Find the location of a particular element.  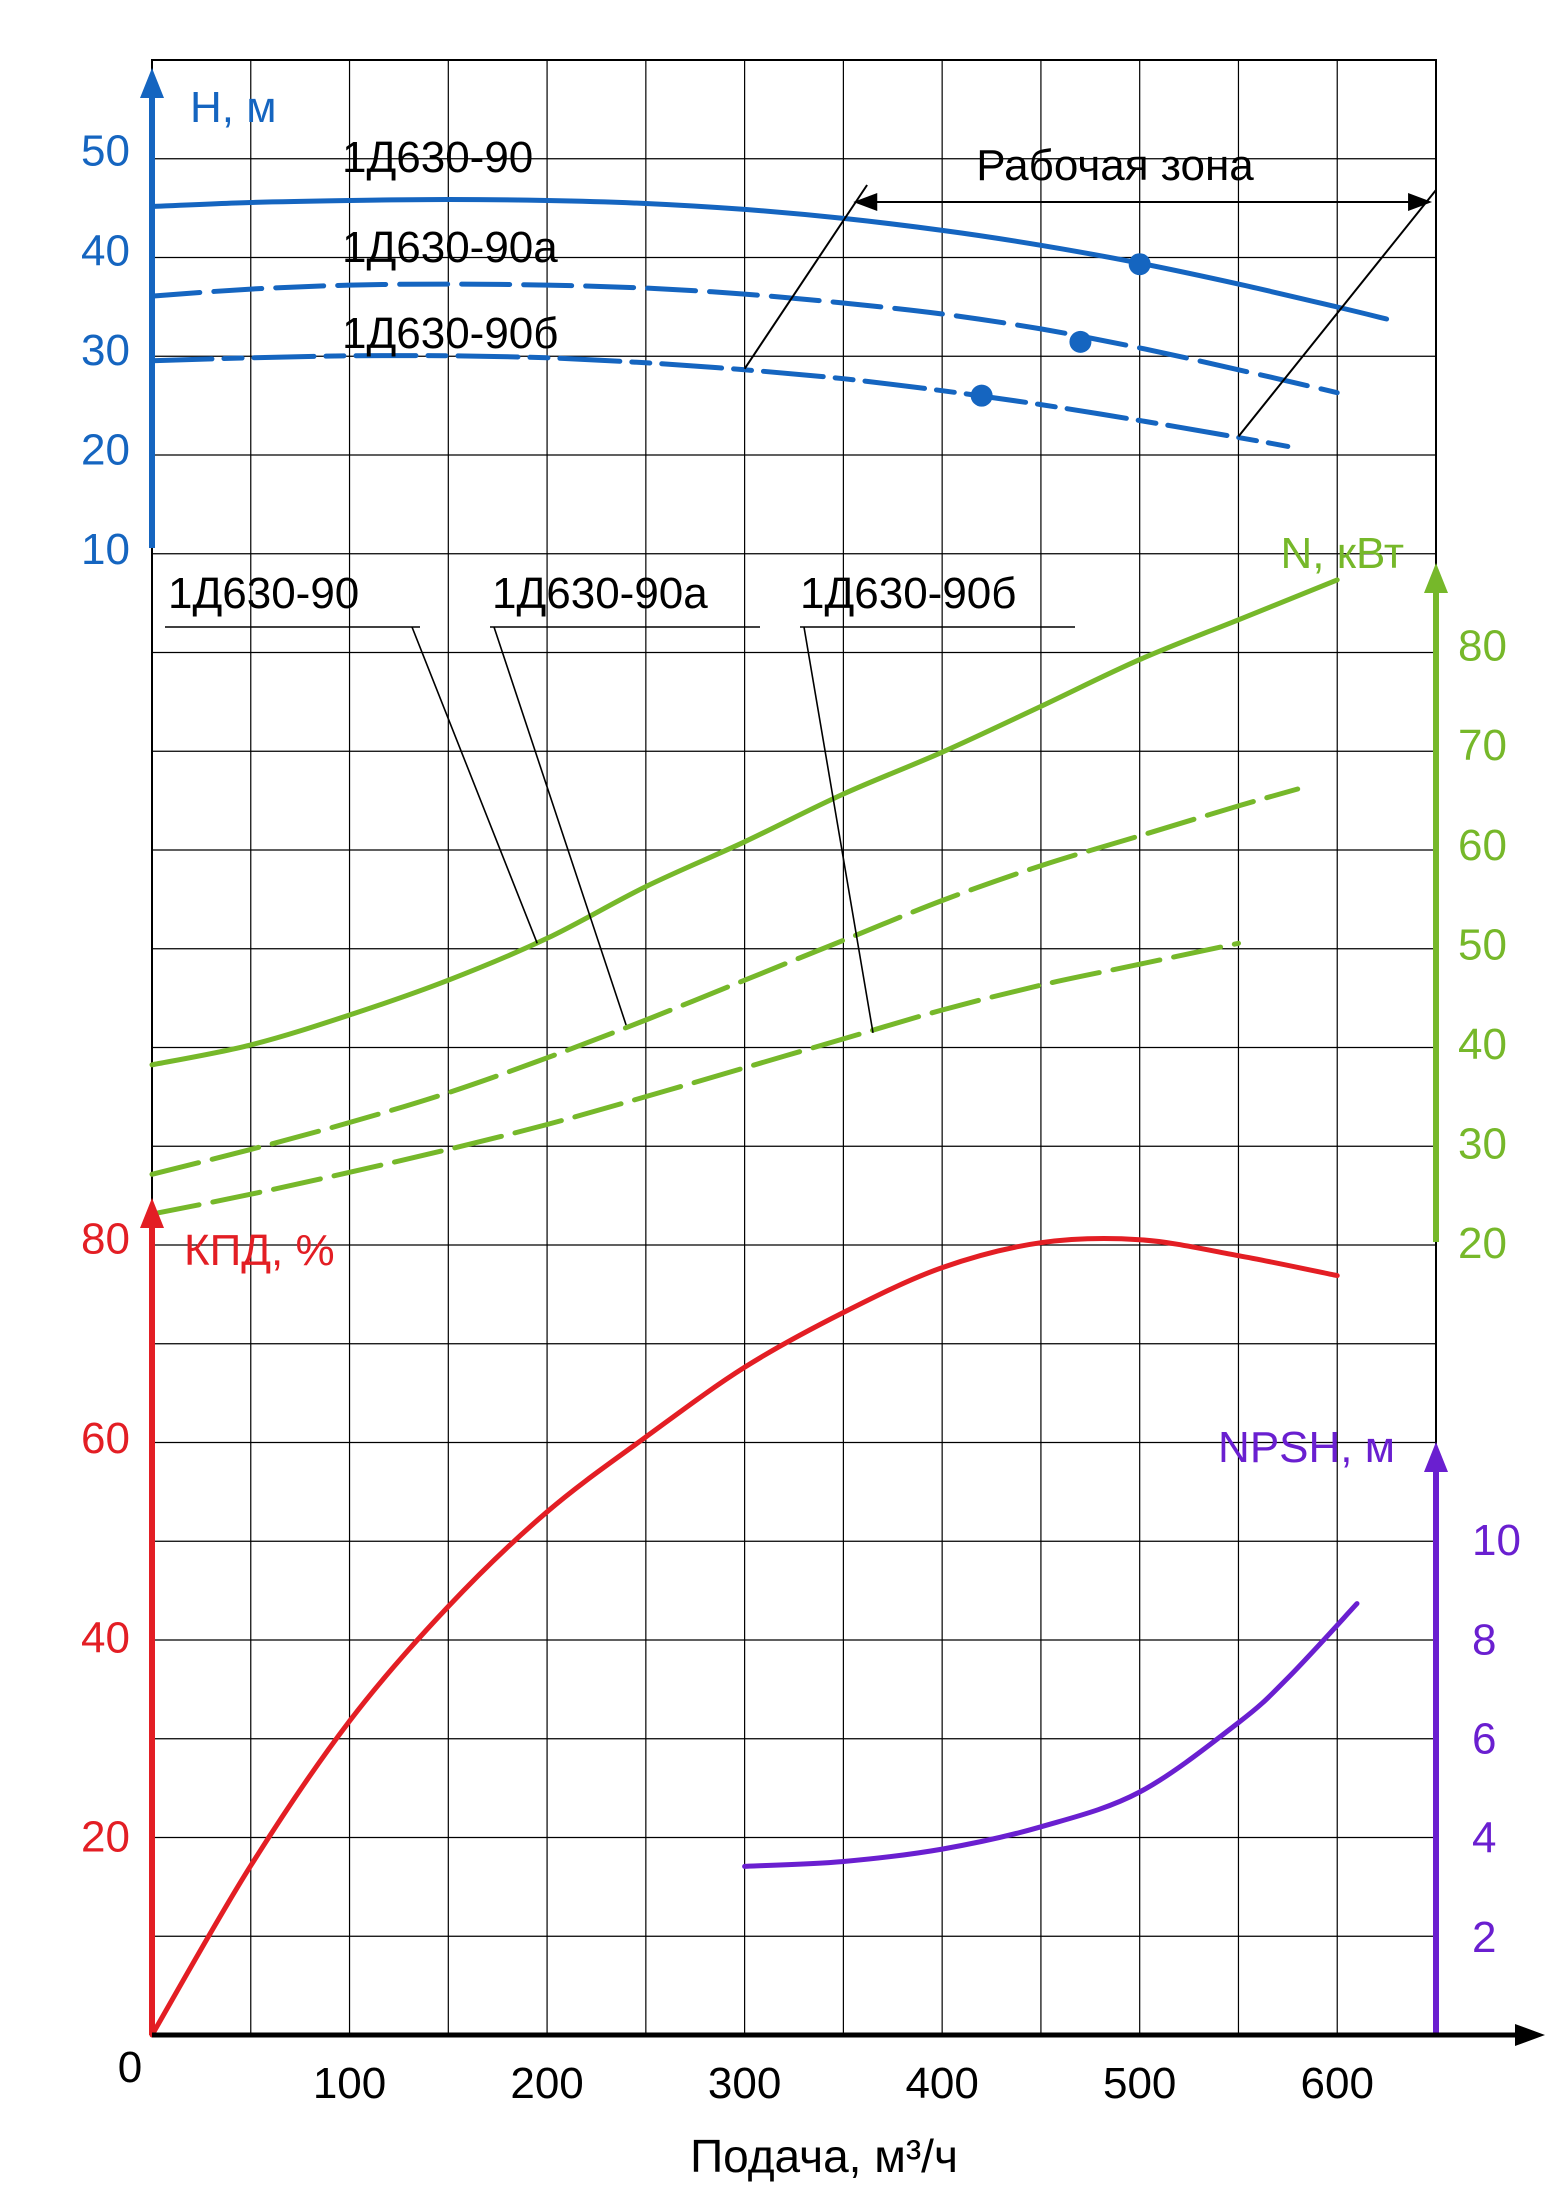

npsh-axis-label: NPSH, м is located at coordinates (1306, 1447).